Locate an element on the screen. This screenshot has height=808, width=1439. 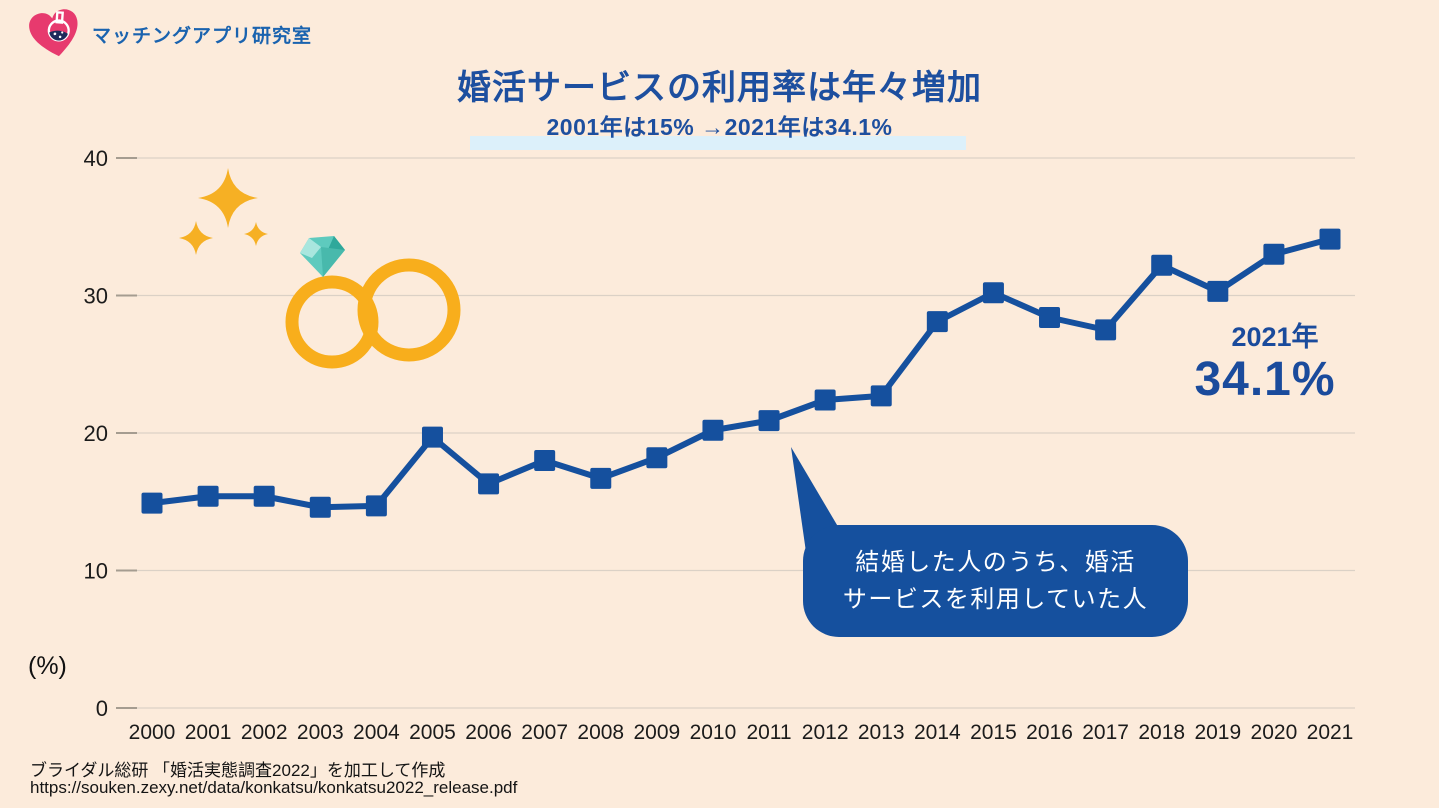
x-tick-label-2016: 2016 is located at coordinates (1049, 732).